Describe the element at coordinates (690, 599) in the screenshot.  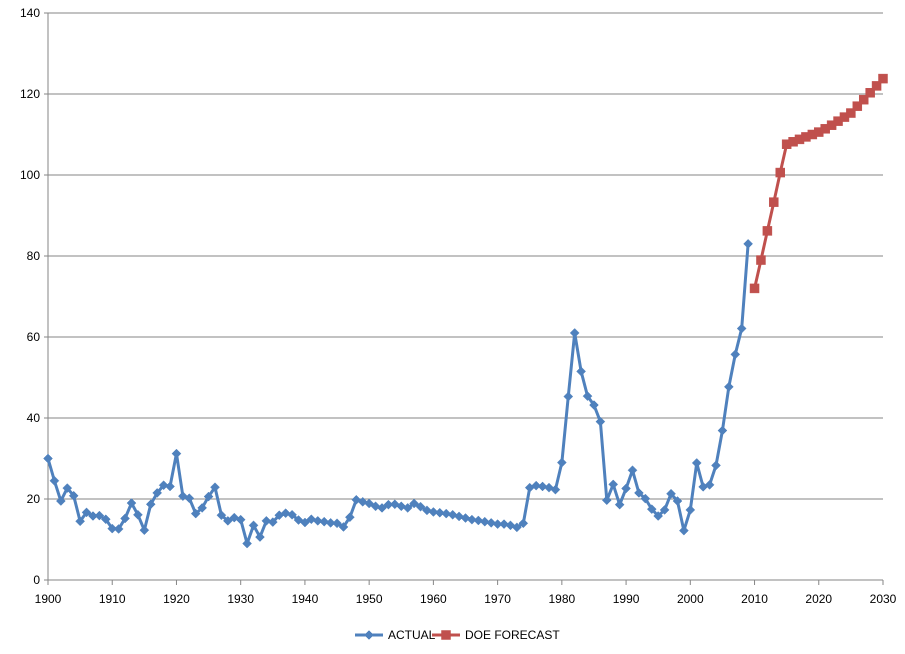
I see `x-tick-label: 2000` at that location.